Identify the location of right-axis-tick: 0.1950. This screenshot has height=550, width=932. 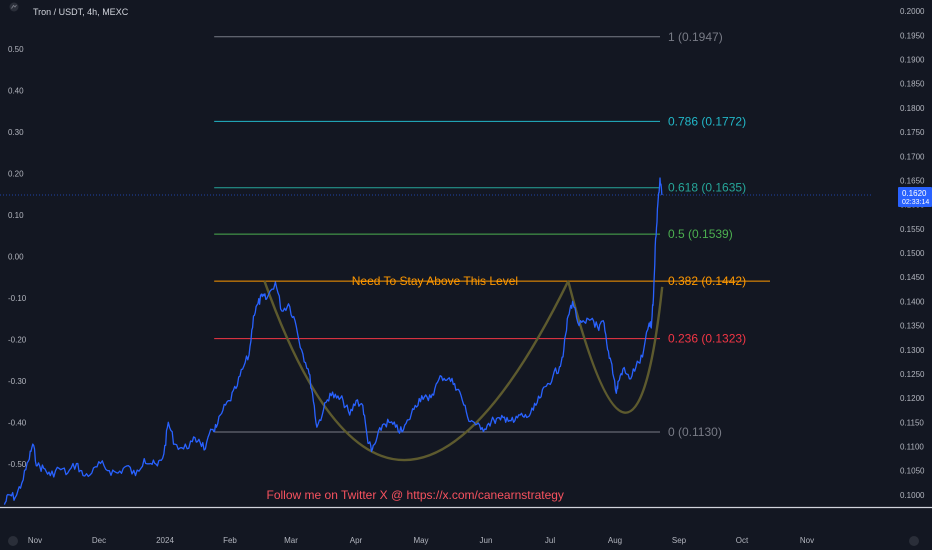
(912, 35).